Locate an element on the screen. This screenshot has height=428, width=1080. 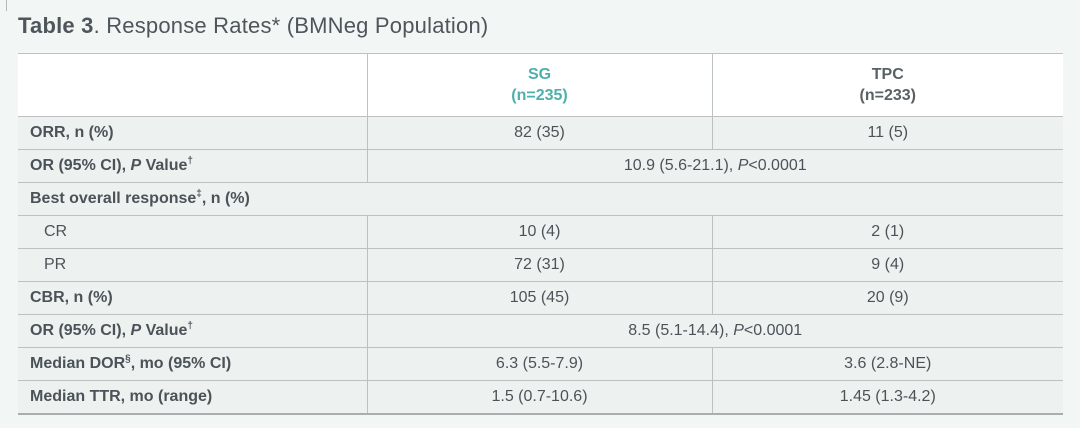
col-header-tpc: TPC (n=233) is located at coordinates (887, 85).